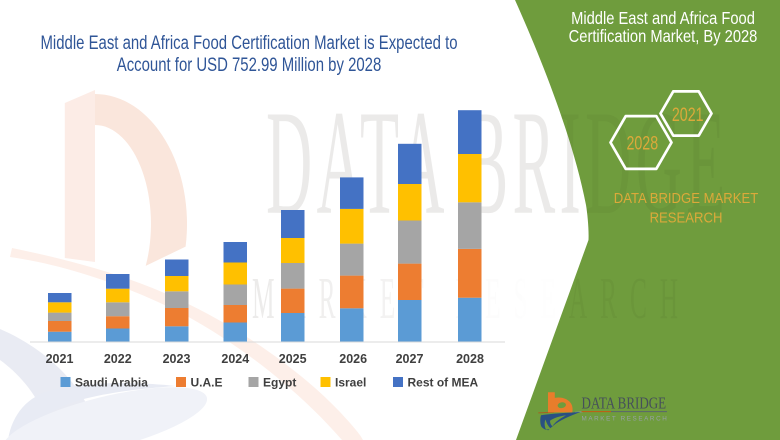  What do you see at coordinates (293, 359) in the screenshot?
I see `svg-text: 2025` at bounding box center [293, 359].